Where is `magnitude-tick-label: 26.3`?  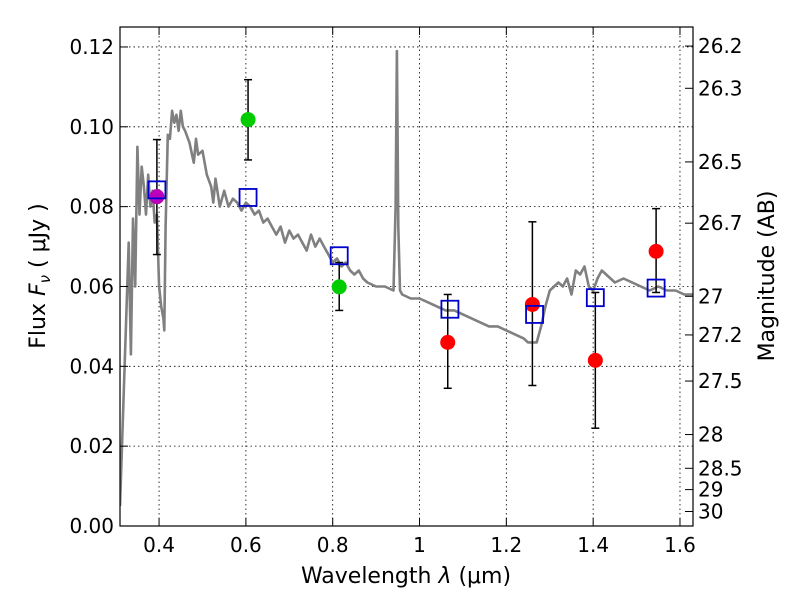
magnitude-tick-label: 26.3 is located at coordinates (720, 88).